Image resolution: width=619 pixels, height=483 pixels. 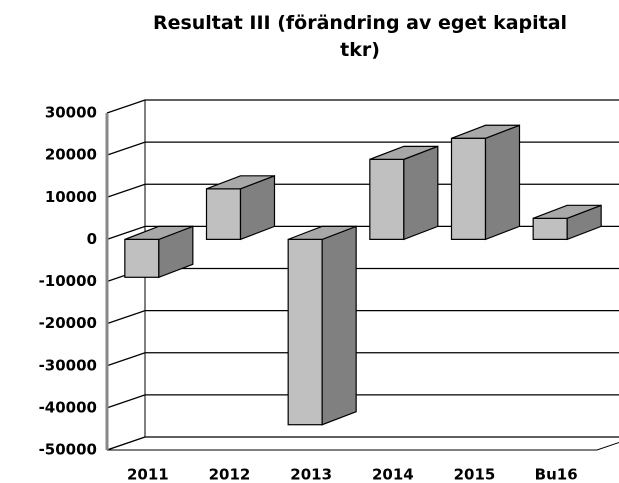 I want to click on y-tick-label: 10000, so click(x=71, y=197).